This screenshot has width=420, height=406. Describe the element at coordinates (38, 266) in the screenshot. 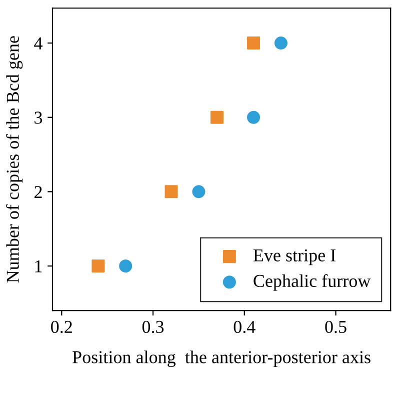

I see `y-tick-label: 1` at that location.